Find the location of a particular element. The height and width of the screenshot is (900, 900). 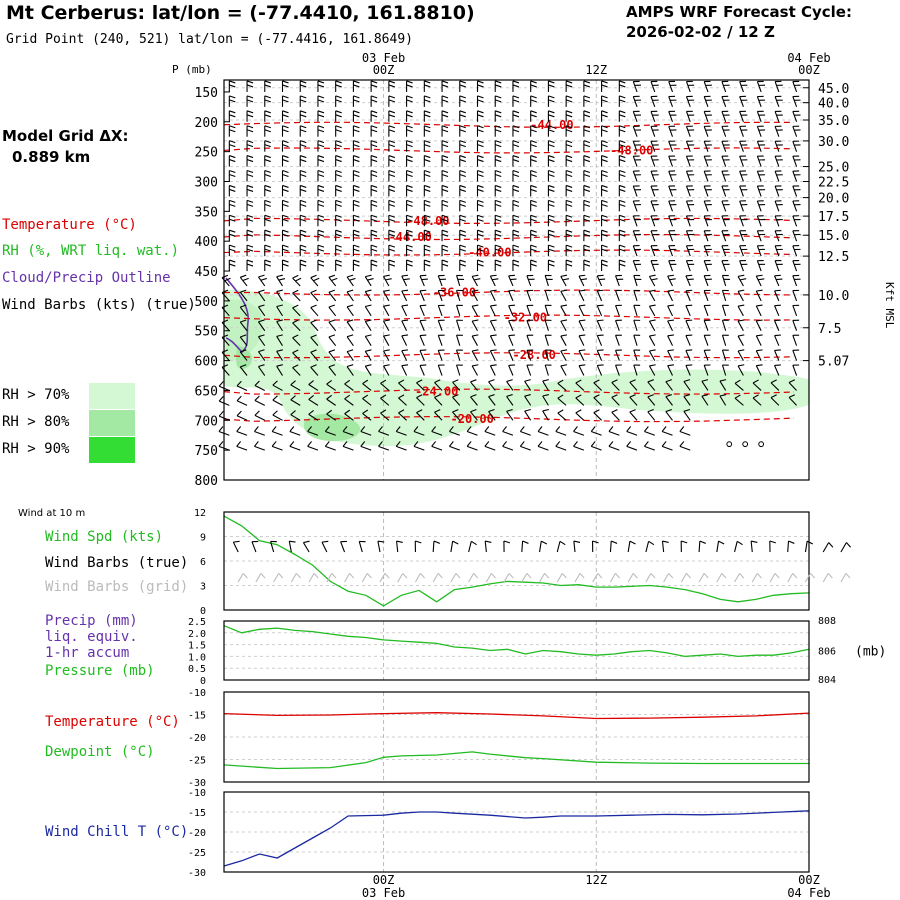

pressure-tick-label: 500 is located at coordinates (206, 302).